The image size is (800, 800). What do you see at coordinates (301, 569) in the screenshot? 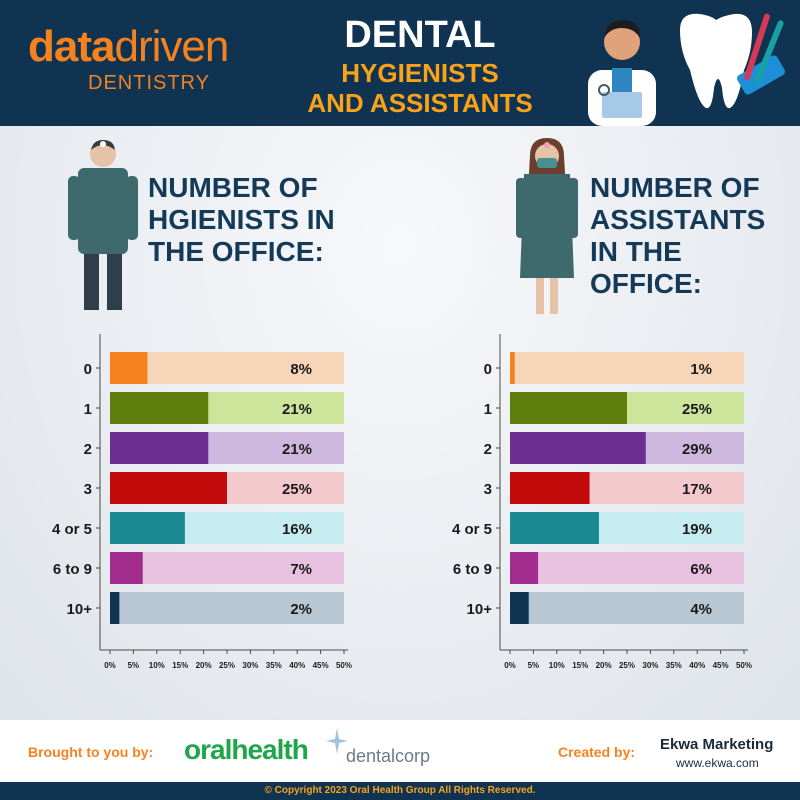
I see `hygienists-value-label: 7%` at bounding box center [301, 569].